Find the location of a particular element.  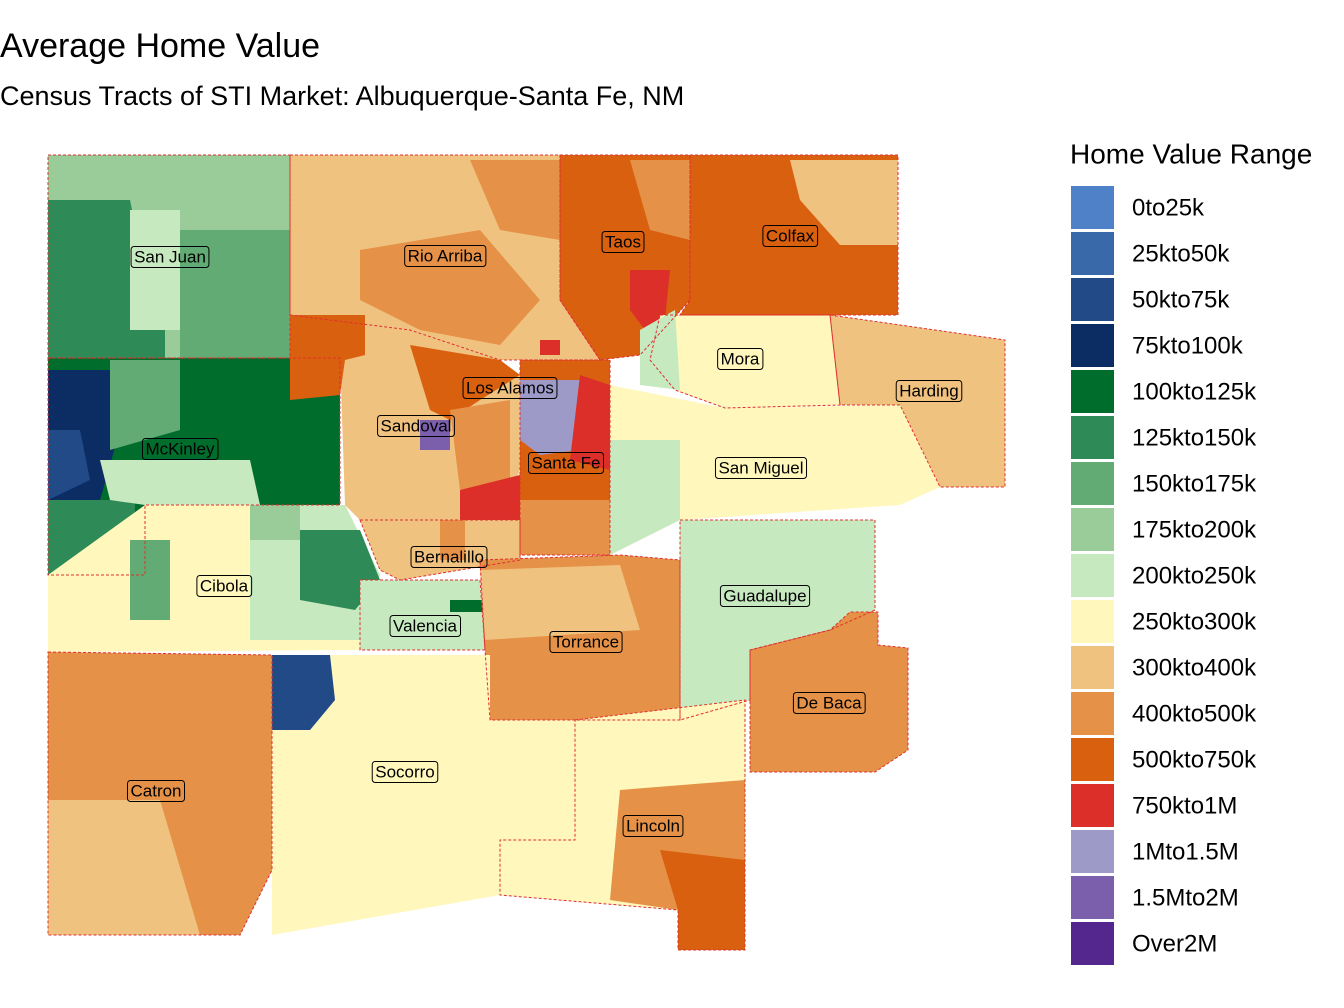

legend-label: 125kto150k is located at coordinates (1194, 437).